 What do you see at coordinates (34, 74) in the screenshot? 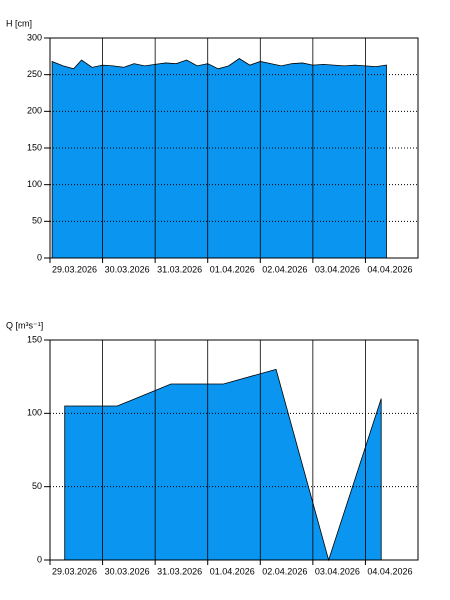
I see `y-tick-label: 250` at bounding box center [34, 74].